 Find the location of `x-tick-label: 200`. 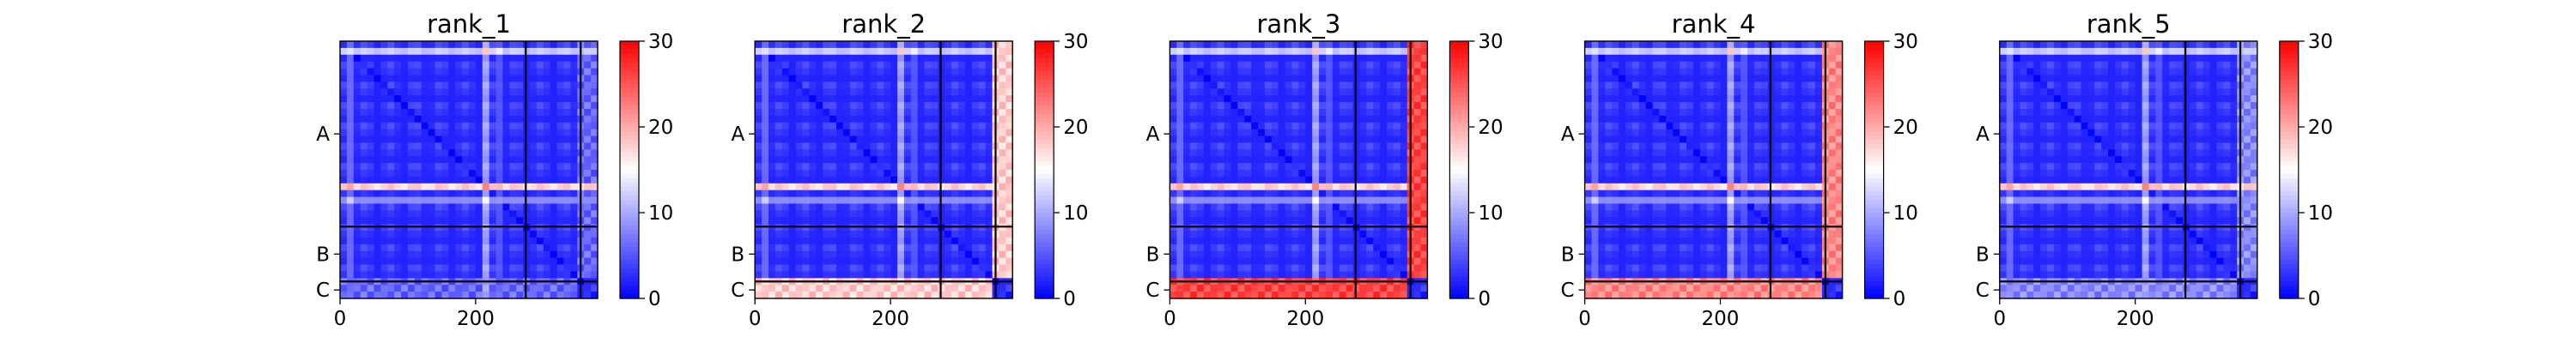

x-tick-label: 200 is located at coordinates (890, 319).